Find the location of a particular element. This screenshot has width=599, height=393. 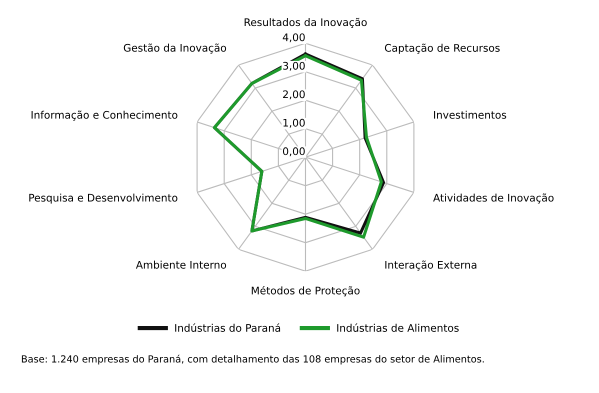

y-tick-label: 4,00 is located at coordinates (293, 37).